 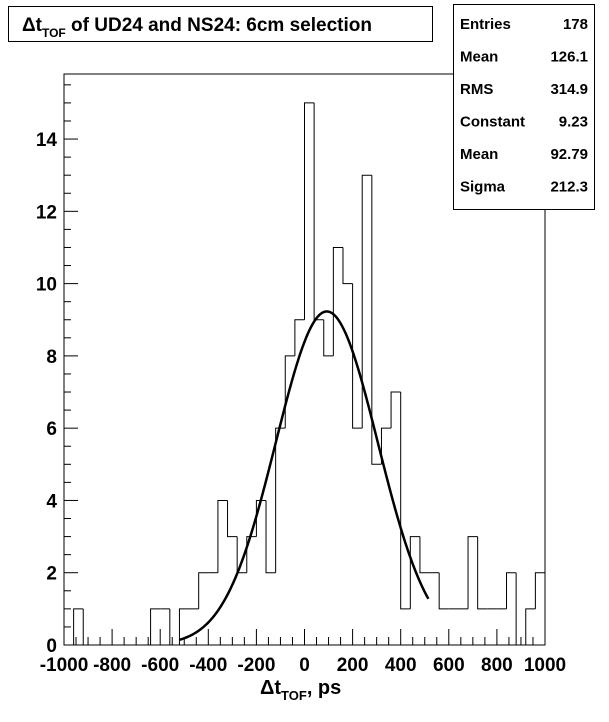 I want to click on stats-label: Constant, so click(x=492, y=122).